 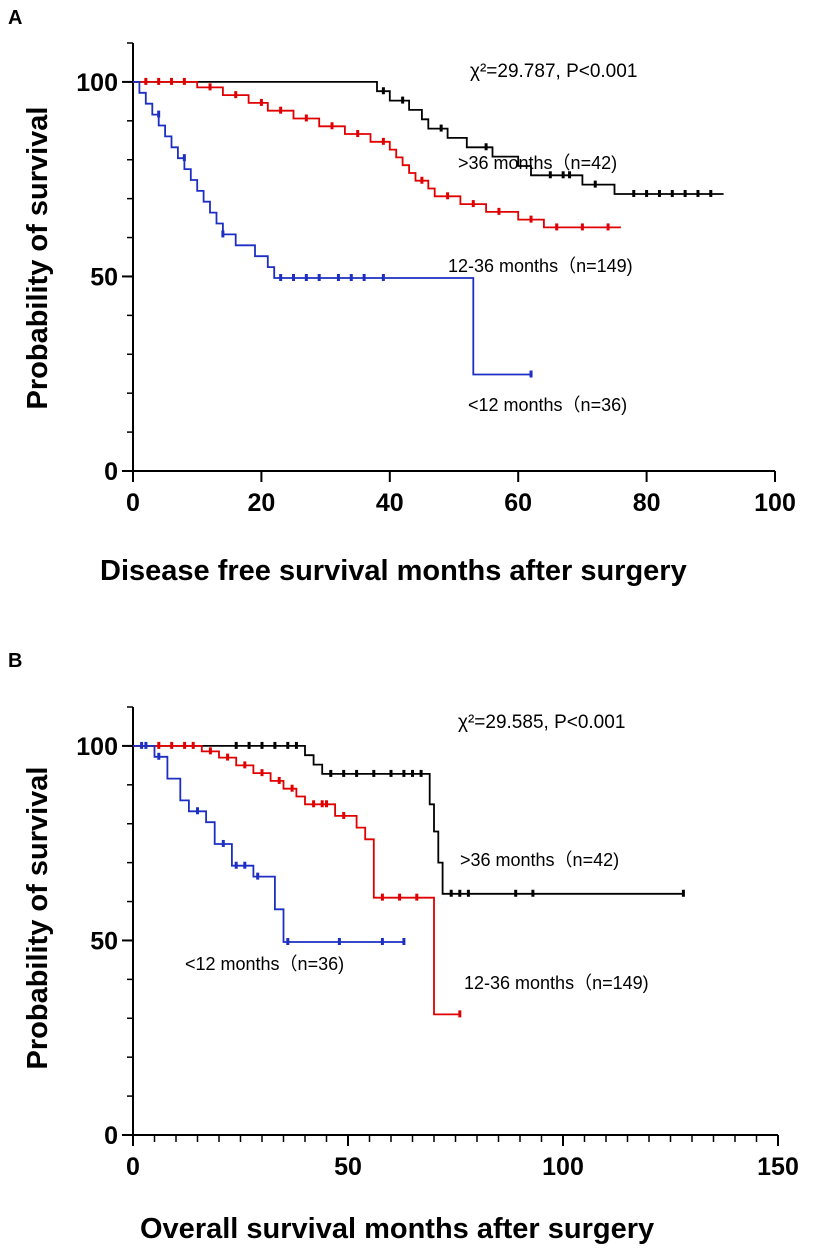 What do you see at coordinates (547, 405) in the screenshot?
I see `panel-a-legend-lt12: <12 months（n=36)` at bounding box center [547, 405].